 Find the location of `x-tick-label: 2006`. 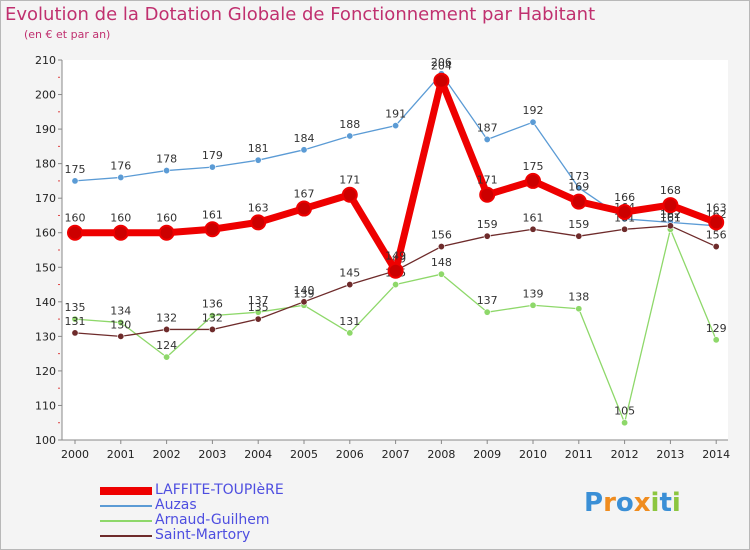

x-tick-label: 2006 is located at coordinates (350, 454).